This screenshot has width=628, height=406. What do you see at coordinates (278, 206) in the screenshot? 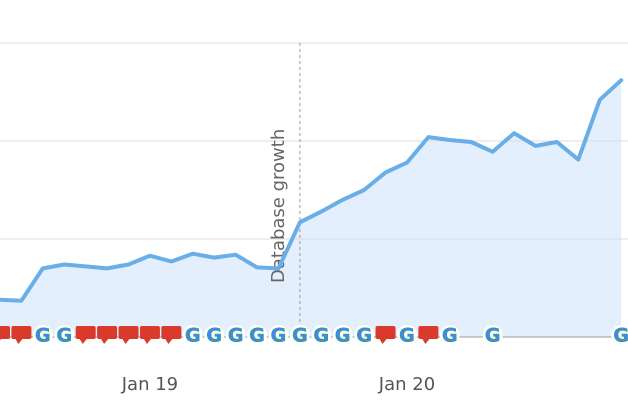
I see `annotation-label: Database growth` at bounding box center [278, 206].